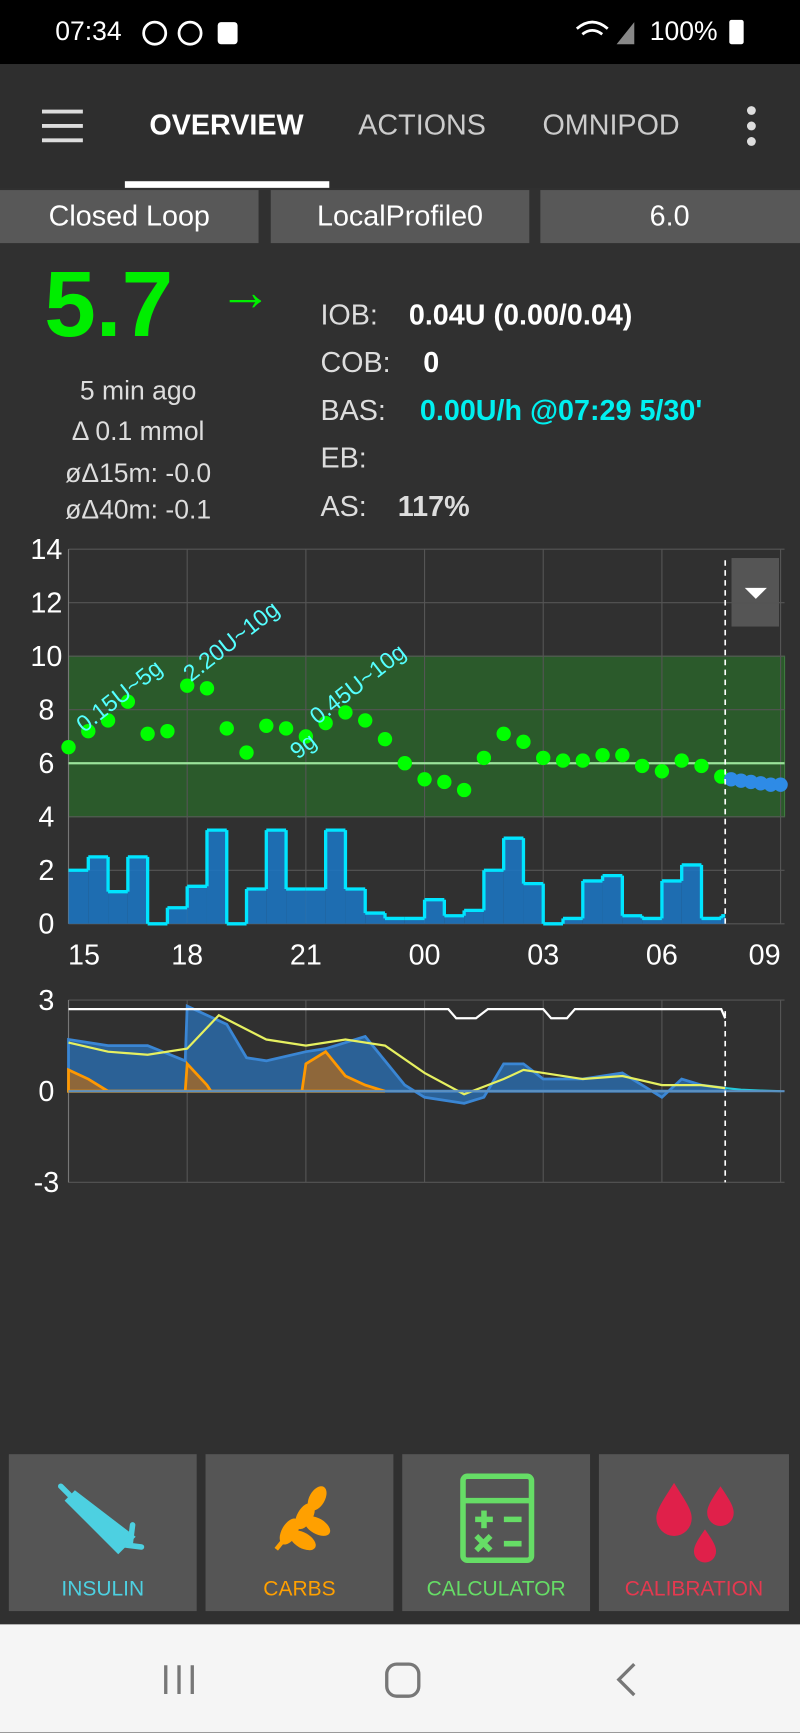 Image resolution: width=800 pixels, height=1733 pixels. I want to click on x-tick-label: 15, so click(84, 956).